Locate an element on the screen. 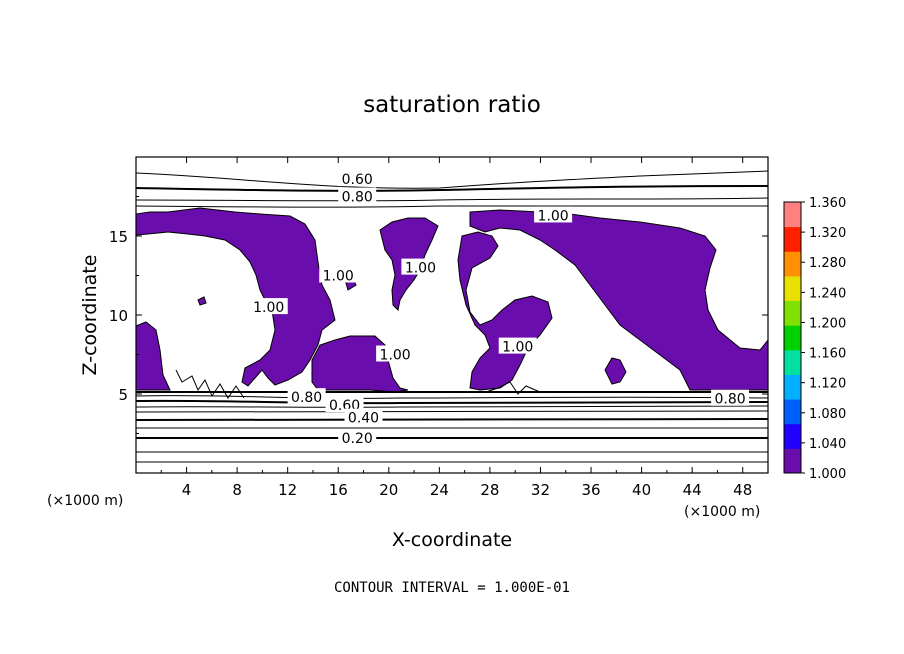 The width and height of the screenshot is (904, 654). region-west-cloud is located at coordinates (235, 297).